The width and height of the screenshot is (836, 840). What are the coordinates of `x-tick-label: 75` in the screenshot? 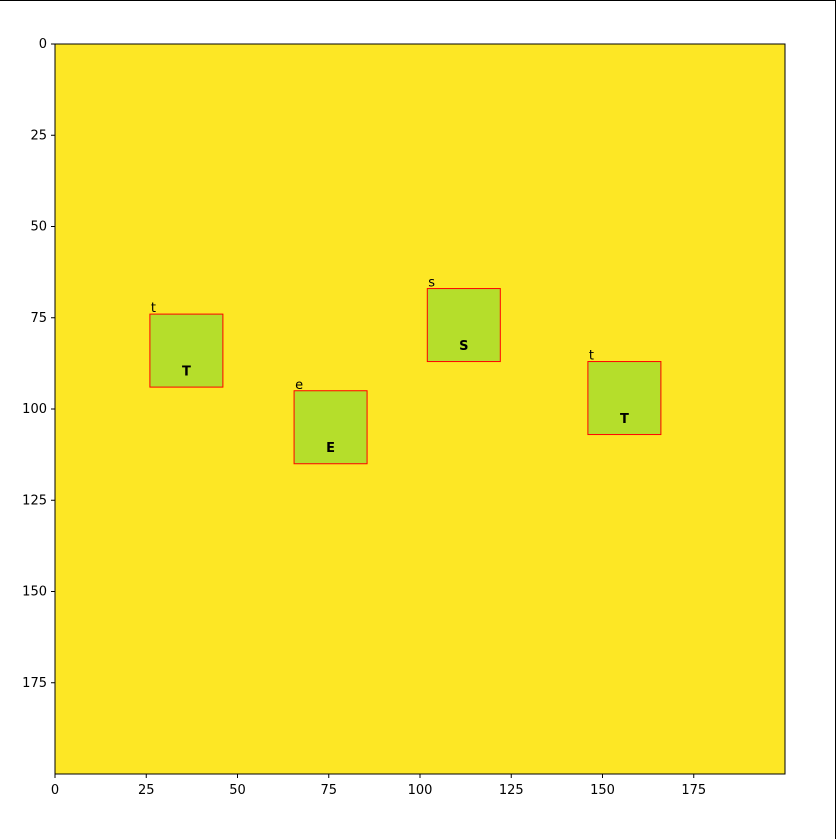 It's located at (328, 790).